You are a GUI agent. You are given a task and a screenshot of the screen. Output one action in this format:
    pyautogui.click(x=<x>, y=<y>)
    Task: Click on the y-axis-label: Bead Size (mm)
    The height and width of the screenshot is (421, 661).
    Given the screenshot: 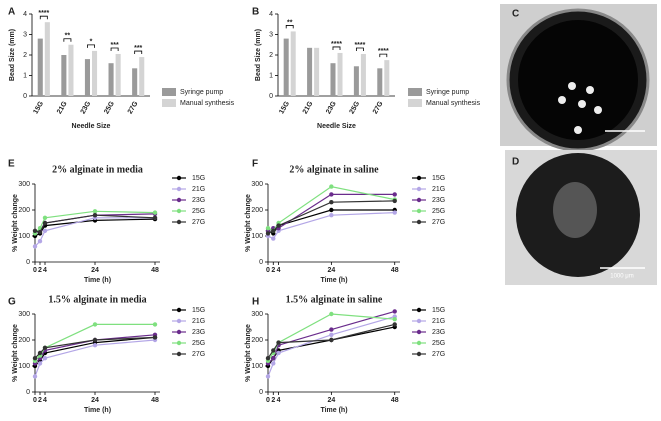 What is the action you would take?
    pyautogui.click(x=12, y=55)
    